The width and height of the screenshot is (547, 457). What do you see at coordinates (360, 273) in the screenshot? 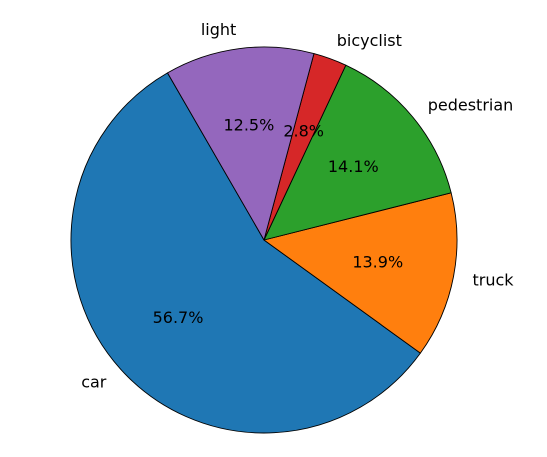
I see `pie-slice-truck` at bounding box center [360, 273].